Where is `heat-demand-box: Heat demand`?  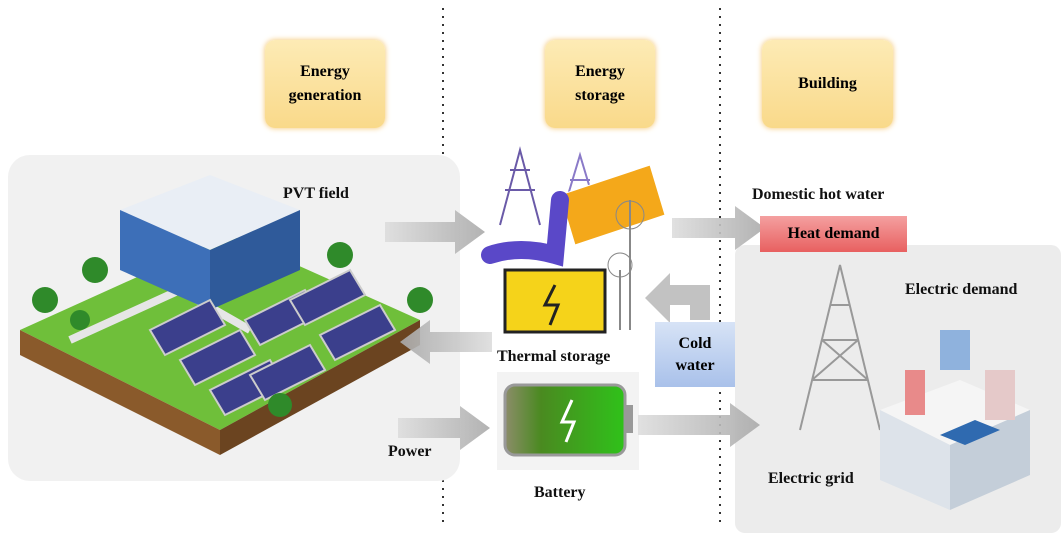
heat-demand-box: Heat demand is located at coordinates (833, 234).